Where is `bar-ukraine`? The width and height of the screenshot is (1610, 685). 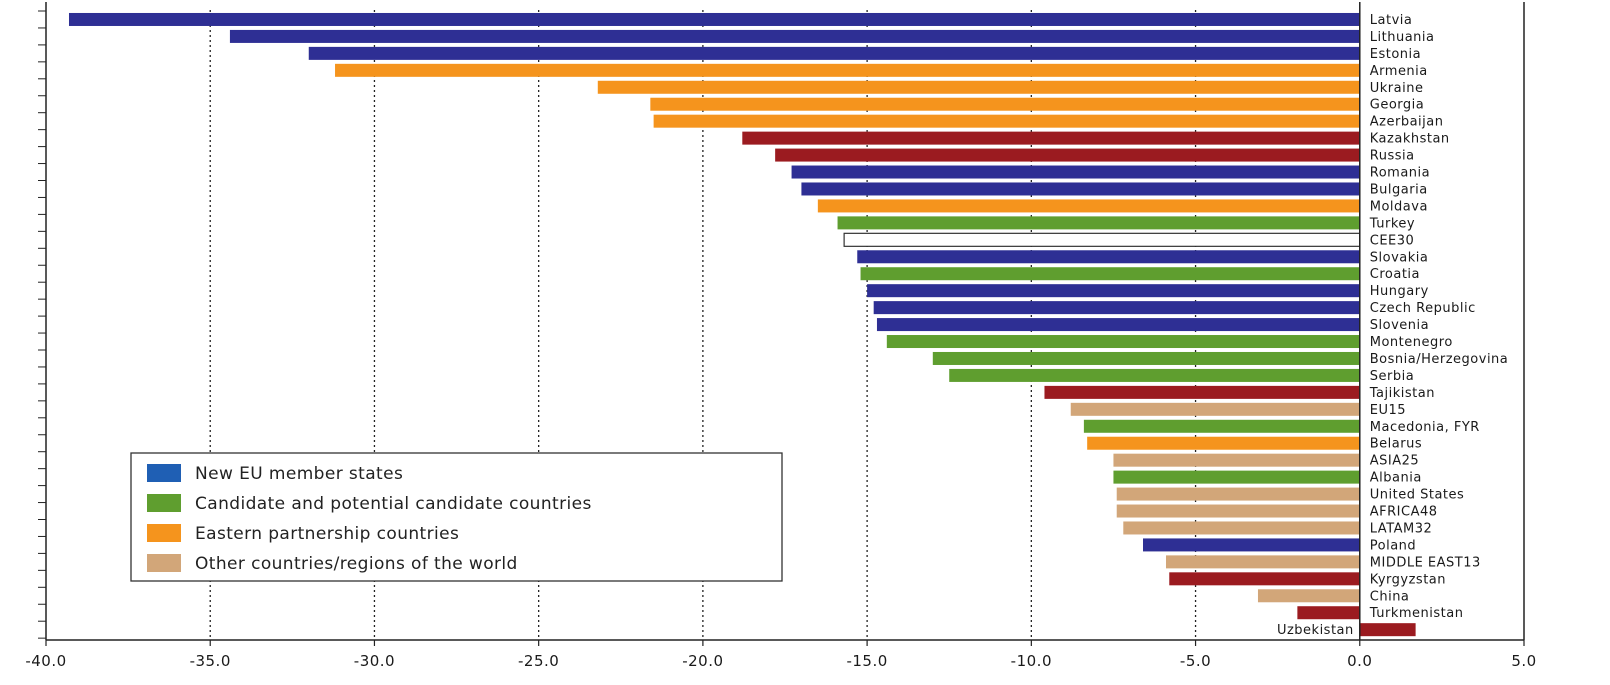
bar-ukraine is located at coordinates (978, 87).